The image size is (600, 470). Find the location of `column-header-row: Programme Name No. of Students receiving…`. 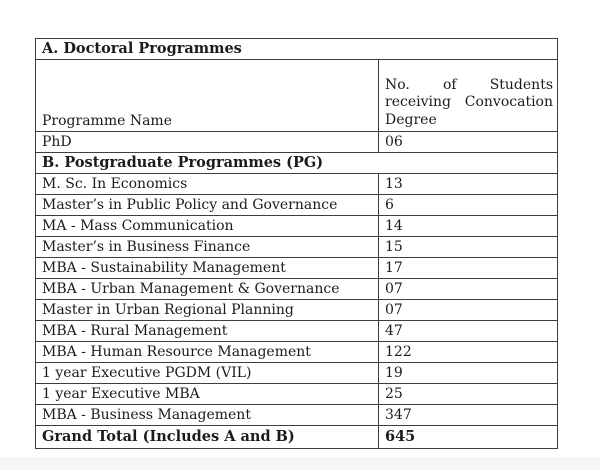

column-header-row: Programme Name No. of Students receiving… is located at coordinates (296, 95).